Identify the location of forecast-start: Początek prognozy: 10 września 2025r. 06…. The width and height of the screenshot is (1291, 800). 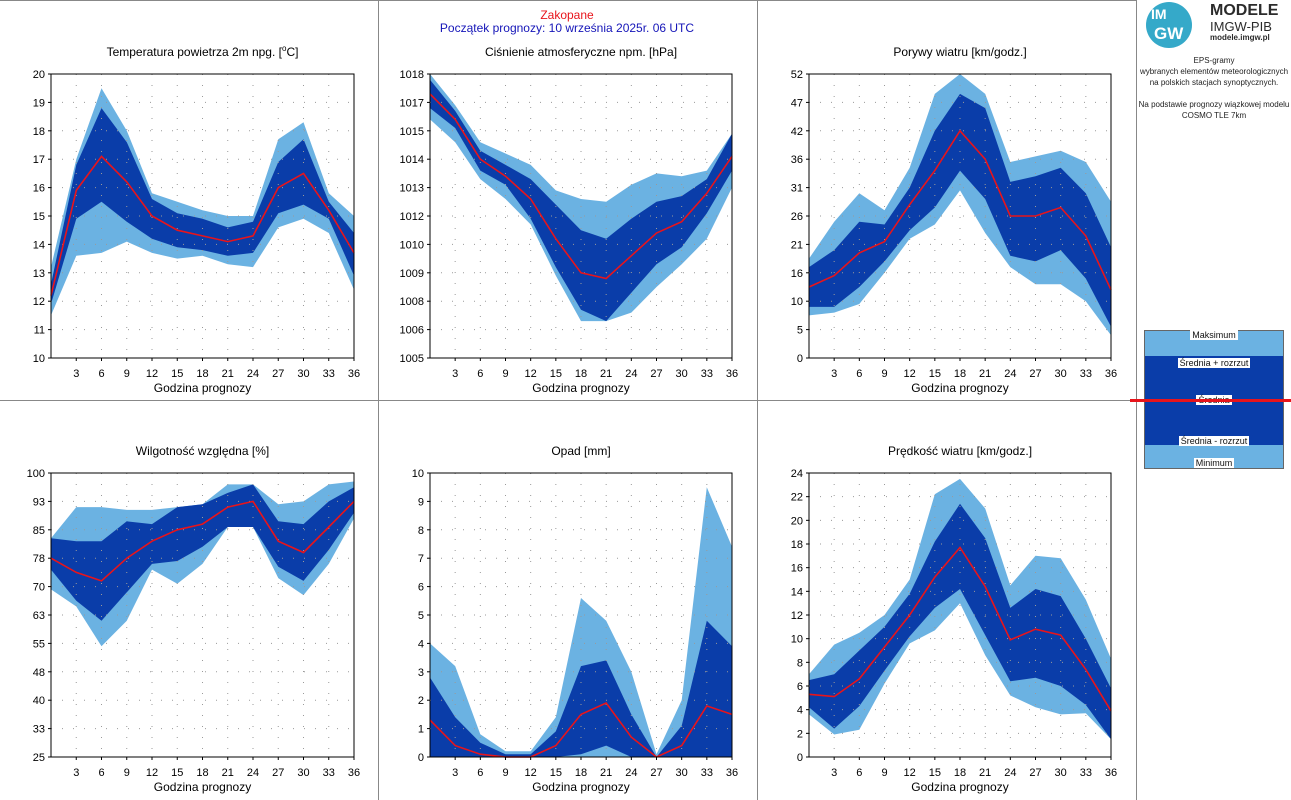
(567, 28).